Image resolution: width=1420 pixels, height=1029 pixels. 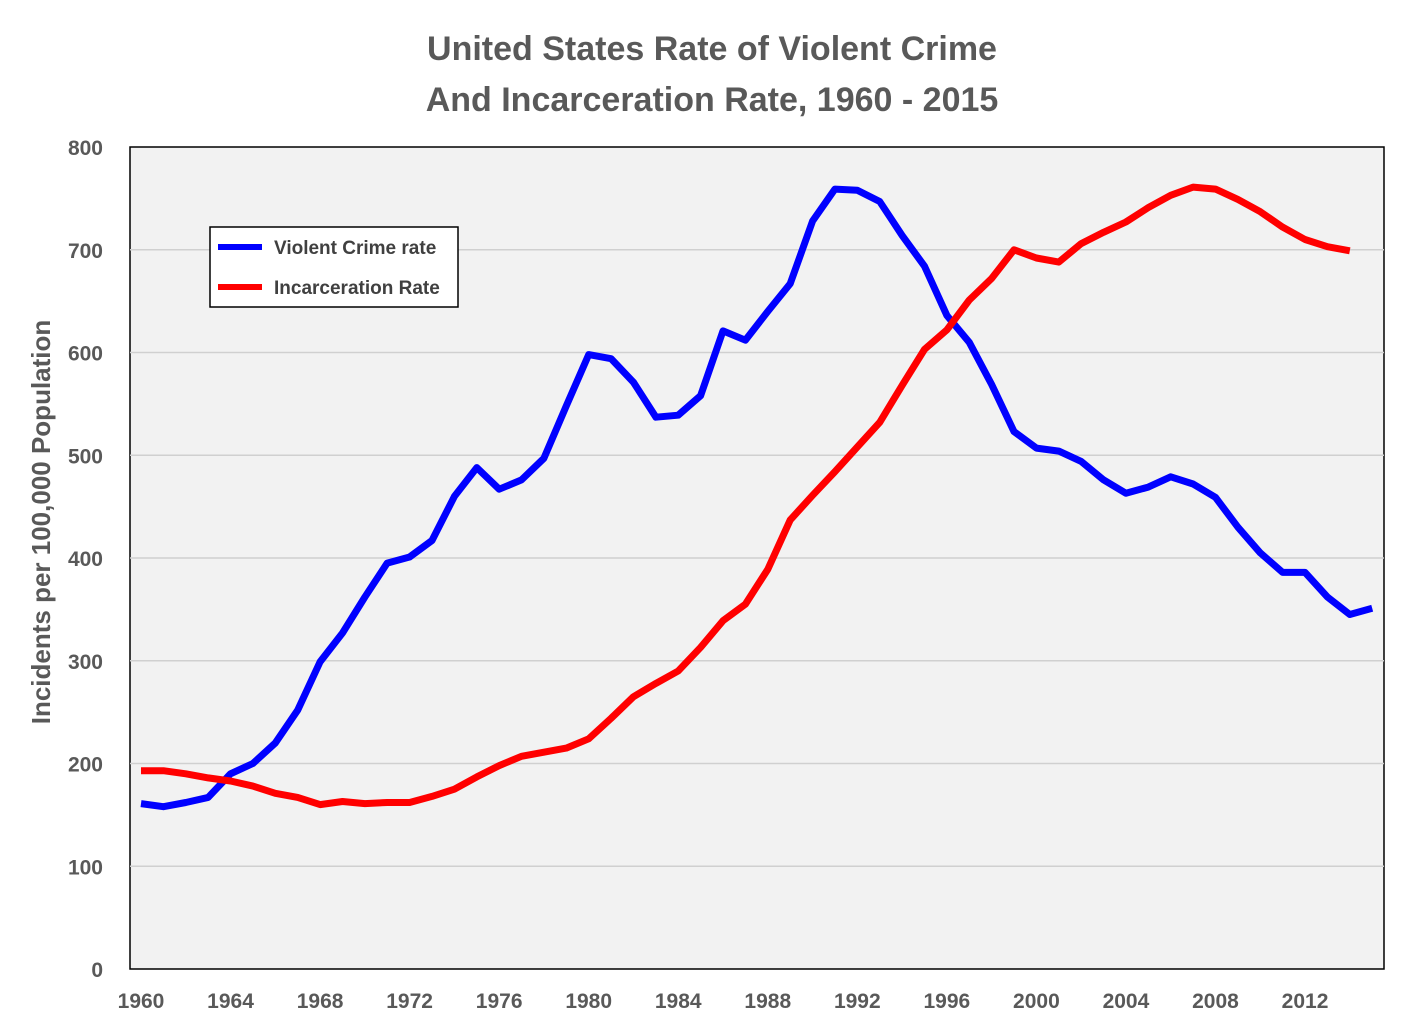 What do you see at coordinates (85, 867) in the screenshot?
I see `y-tick-label: 100` at bounding box center [85, 867].